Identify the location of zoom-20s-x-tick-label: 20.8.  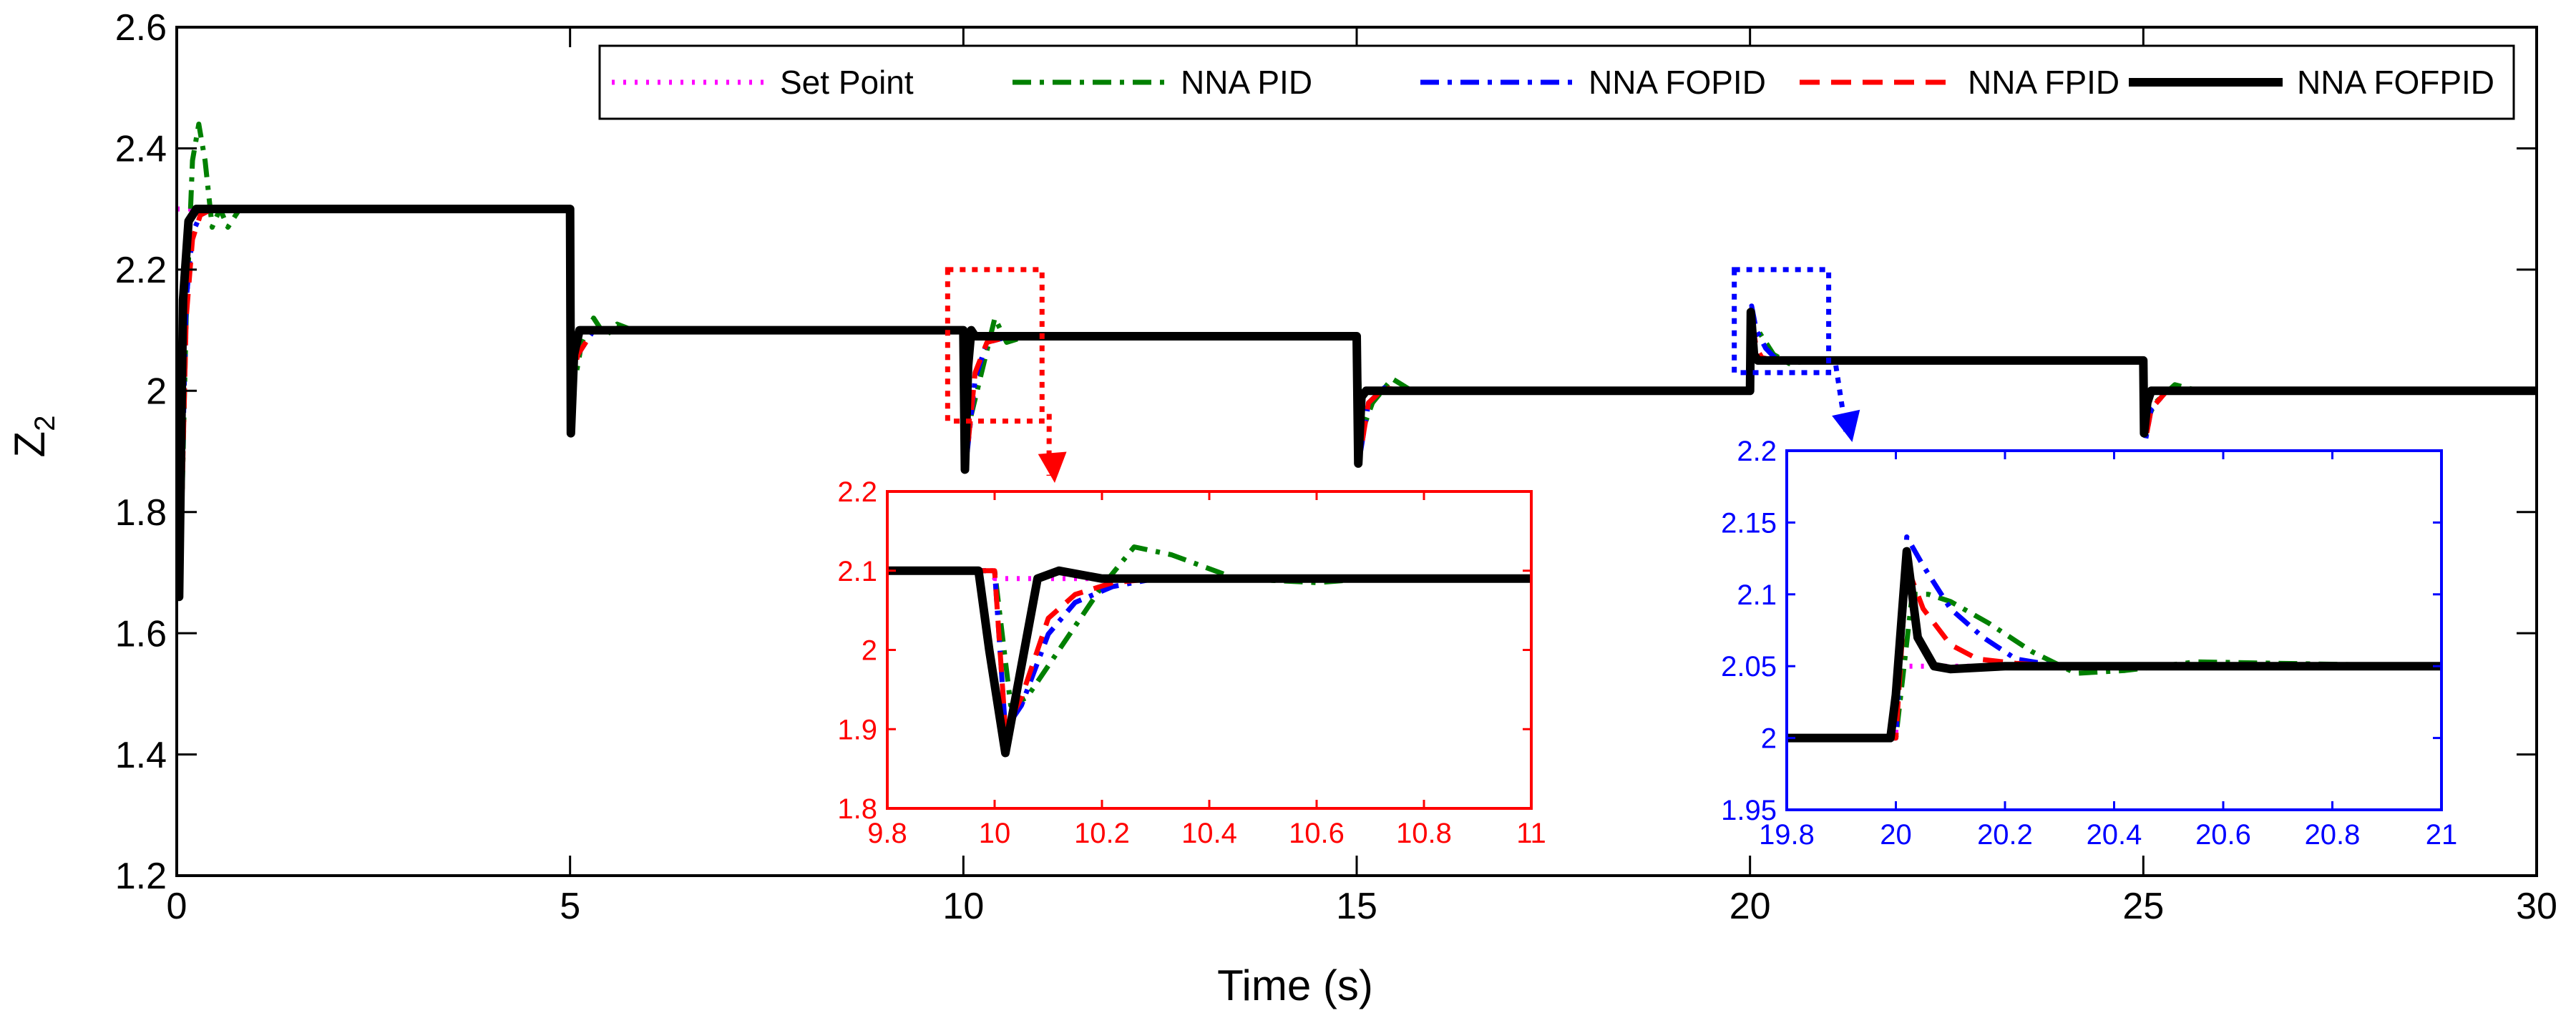
(2333, 835).